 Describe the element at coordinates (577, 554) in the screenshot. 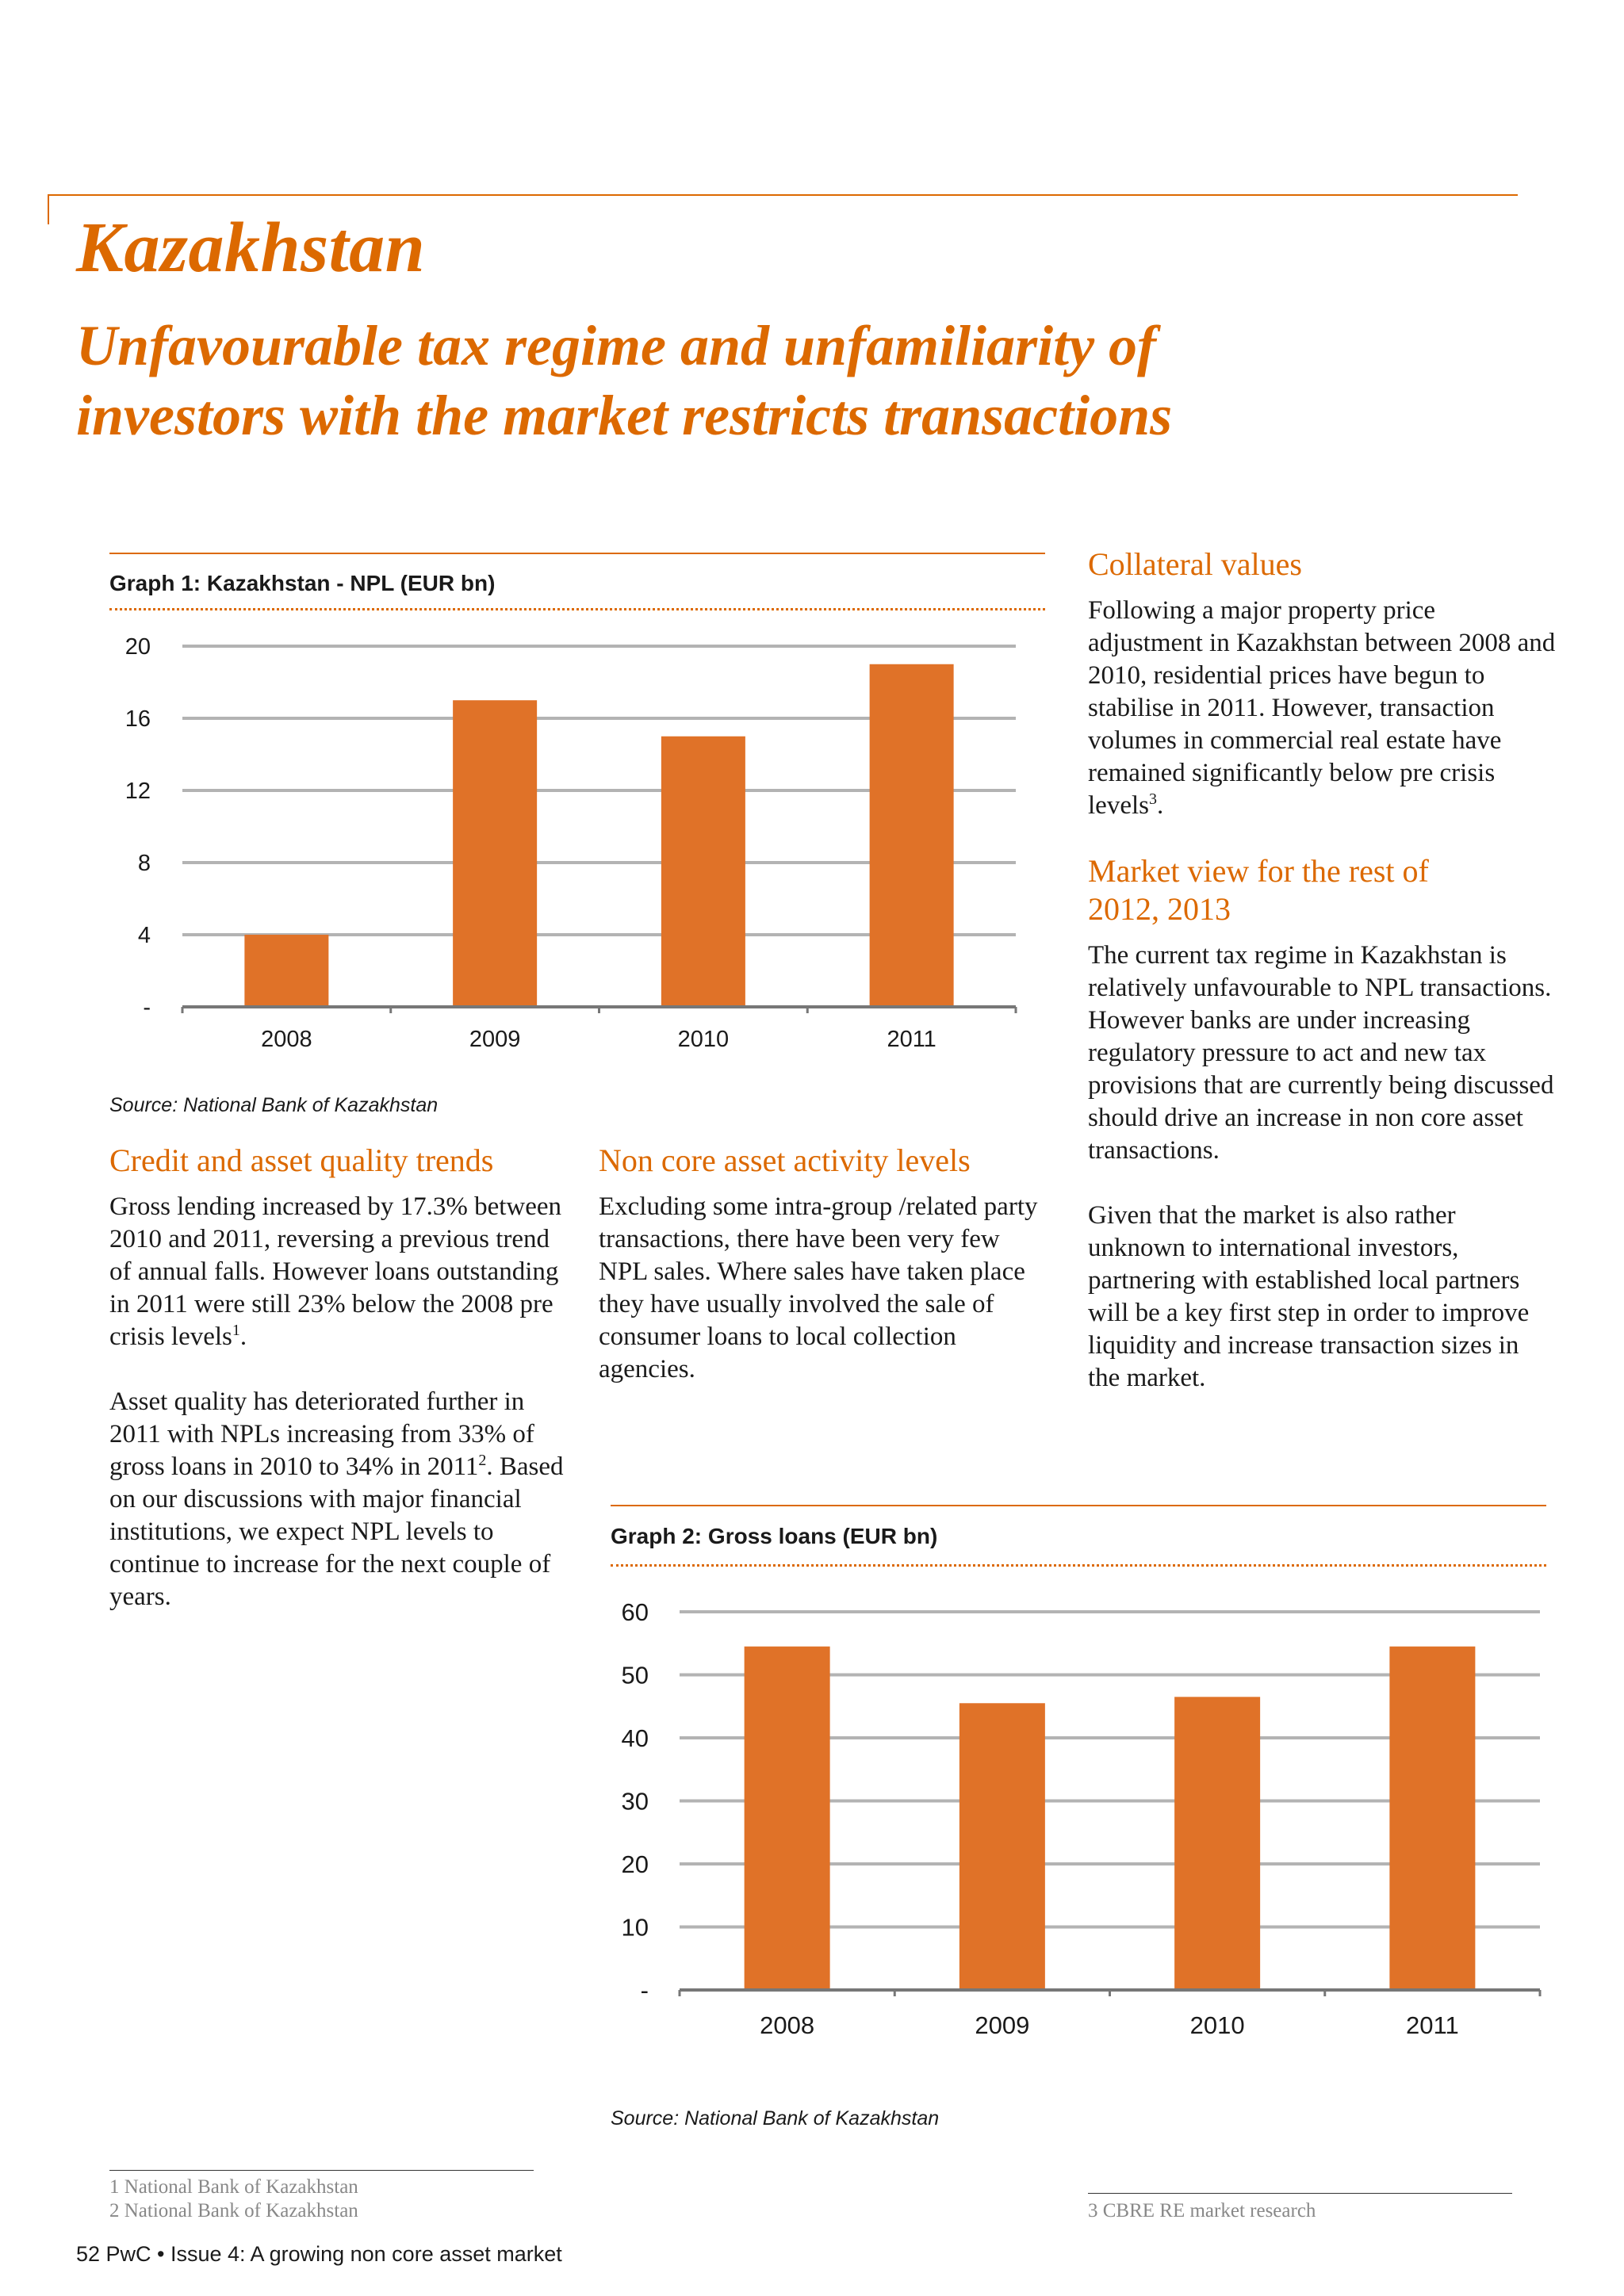

I see `graph1-top-rule` at that location.